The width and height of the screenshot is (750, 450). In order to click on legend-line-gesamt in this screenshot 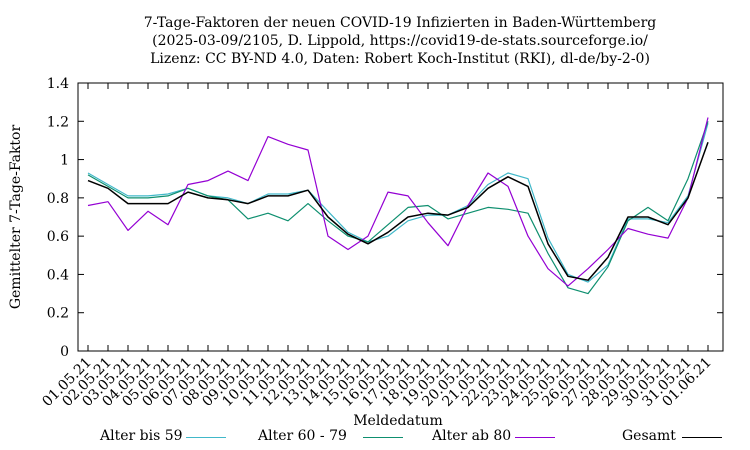, I will do `click(702, 437)`.